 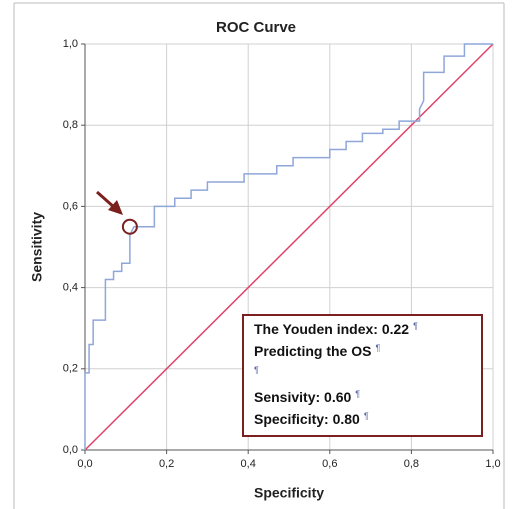 I want to click on x-tick-label: 0,8, so click(x=411, y=464).